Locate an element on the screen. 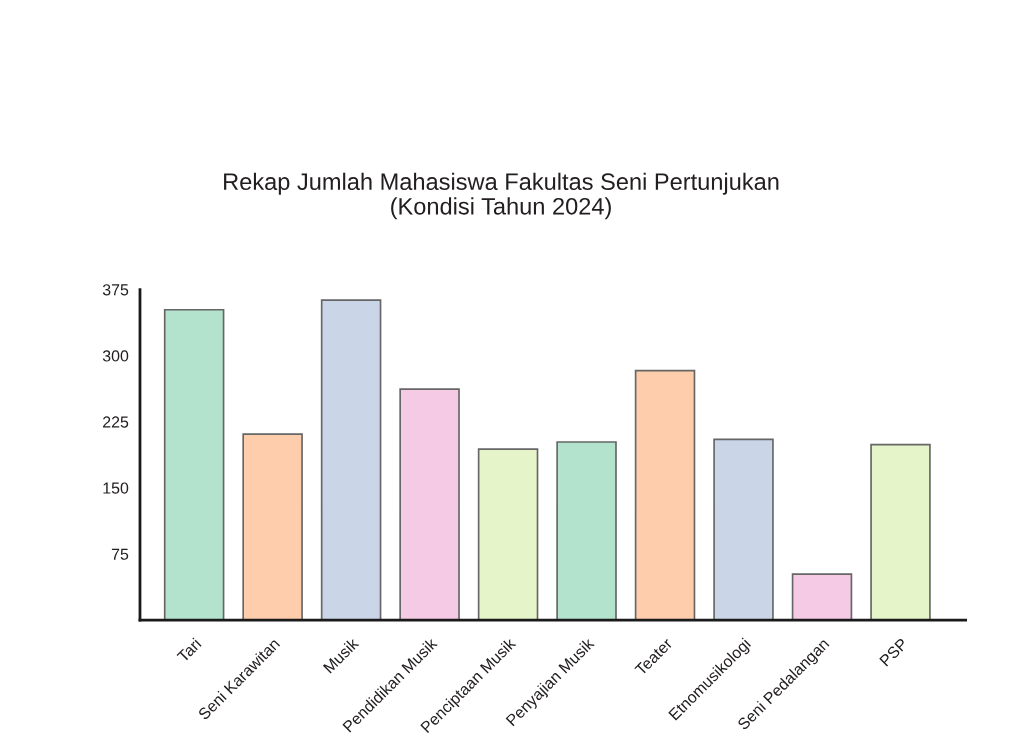  chart-title: Rekap Jumlah Mahasiswa Fakultas Seni Pertunjukan (Kondisi Tahun 2024) is located at coordinates (501, 196).